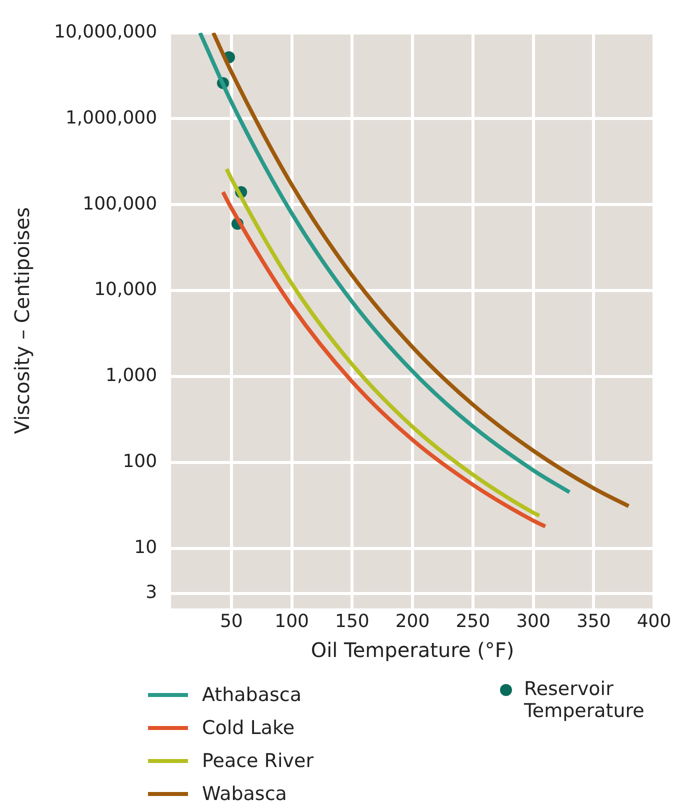 This screenshot has width=692, height=810. What do you see at coordinates (22, 320) in the screenshot?
I see `y-axis-title: Viscosity – Centipoises` at bounding box center [22, 320].